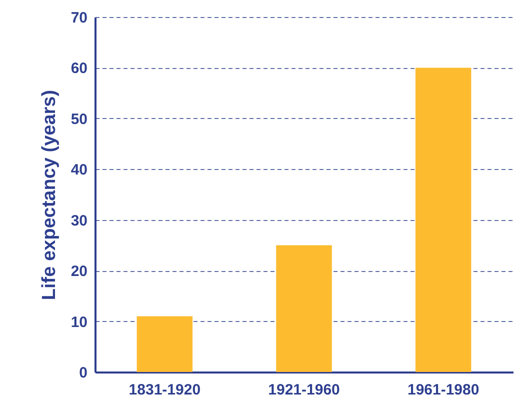  What do you see at coordinates (79, 18) in the screenshot?
I see `y-tick-label: 70` at bounding box center [79, 18].